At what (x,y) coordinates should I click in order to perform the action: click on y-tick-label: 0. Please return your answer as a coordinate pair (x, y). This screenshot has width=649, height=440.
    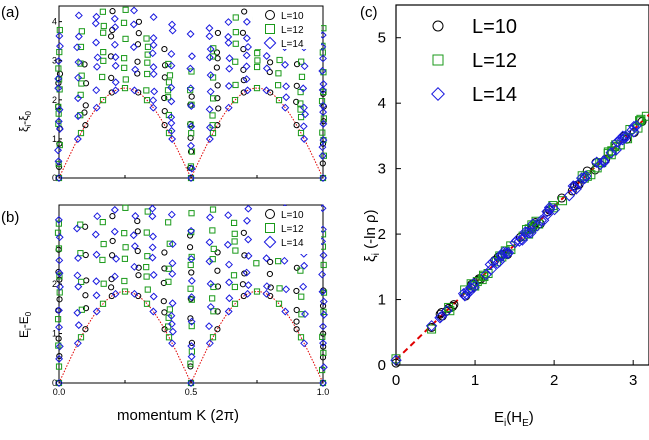
    Looking at the image, I should click on (54, 178).